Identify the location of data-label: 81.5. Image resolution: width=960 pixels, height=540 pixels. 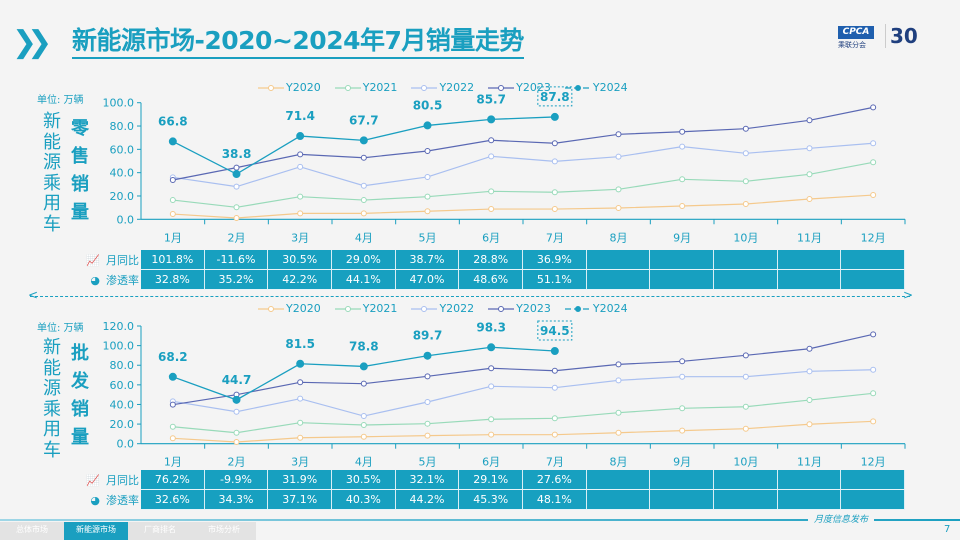
(300, 344).